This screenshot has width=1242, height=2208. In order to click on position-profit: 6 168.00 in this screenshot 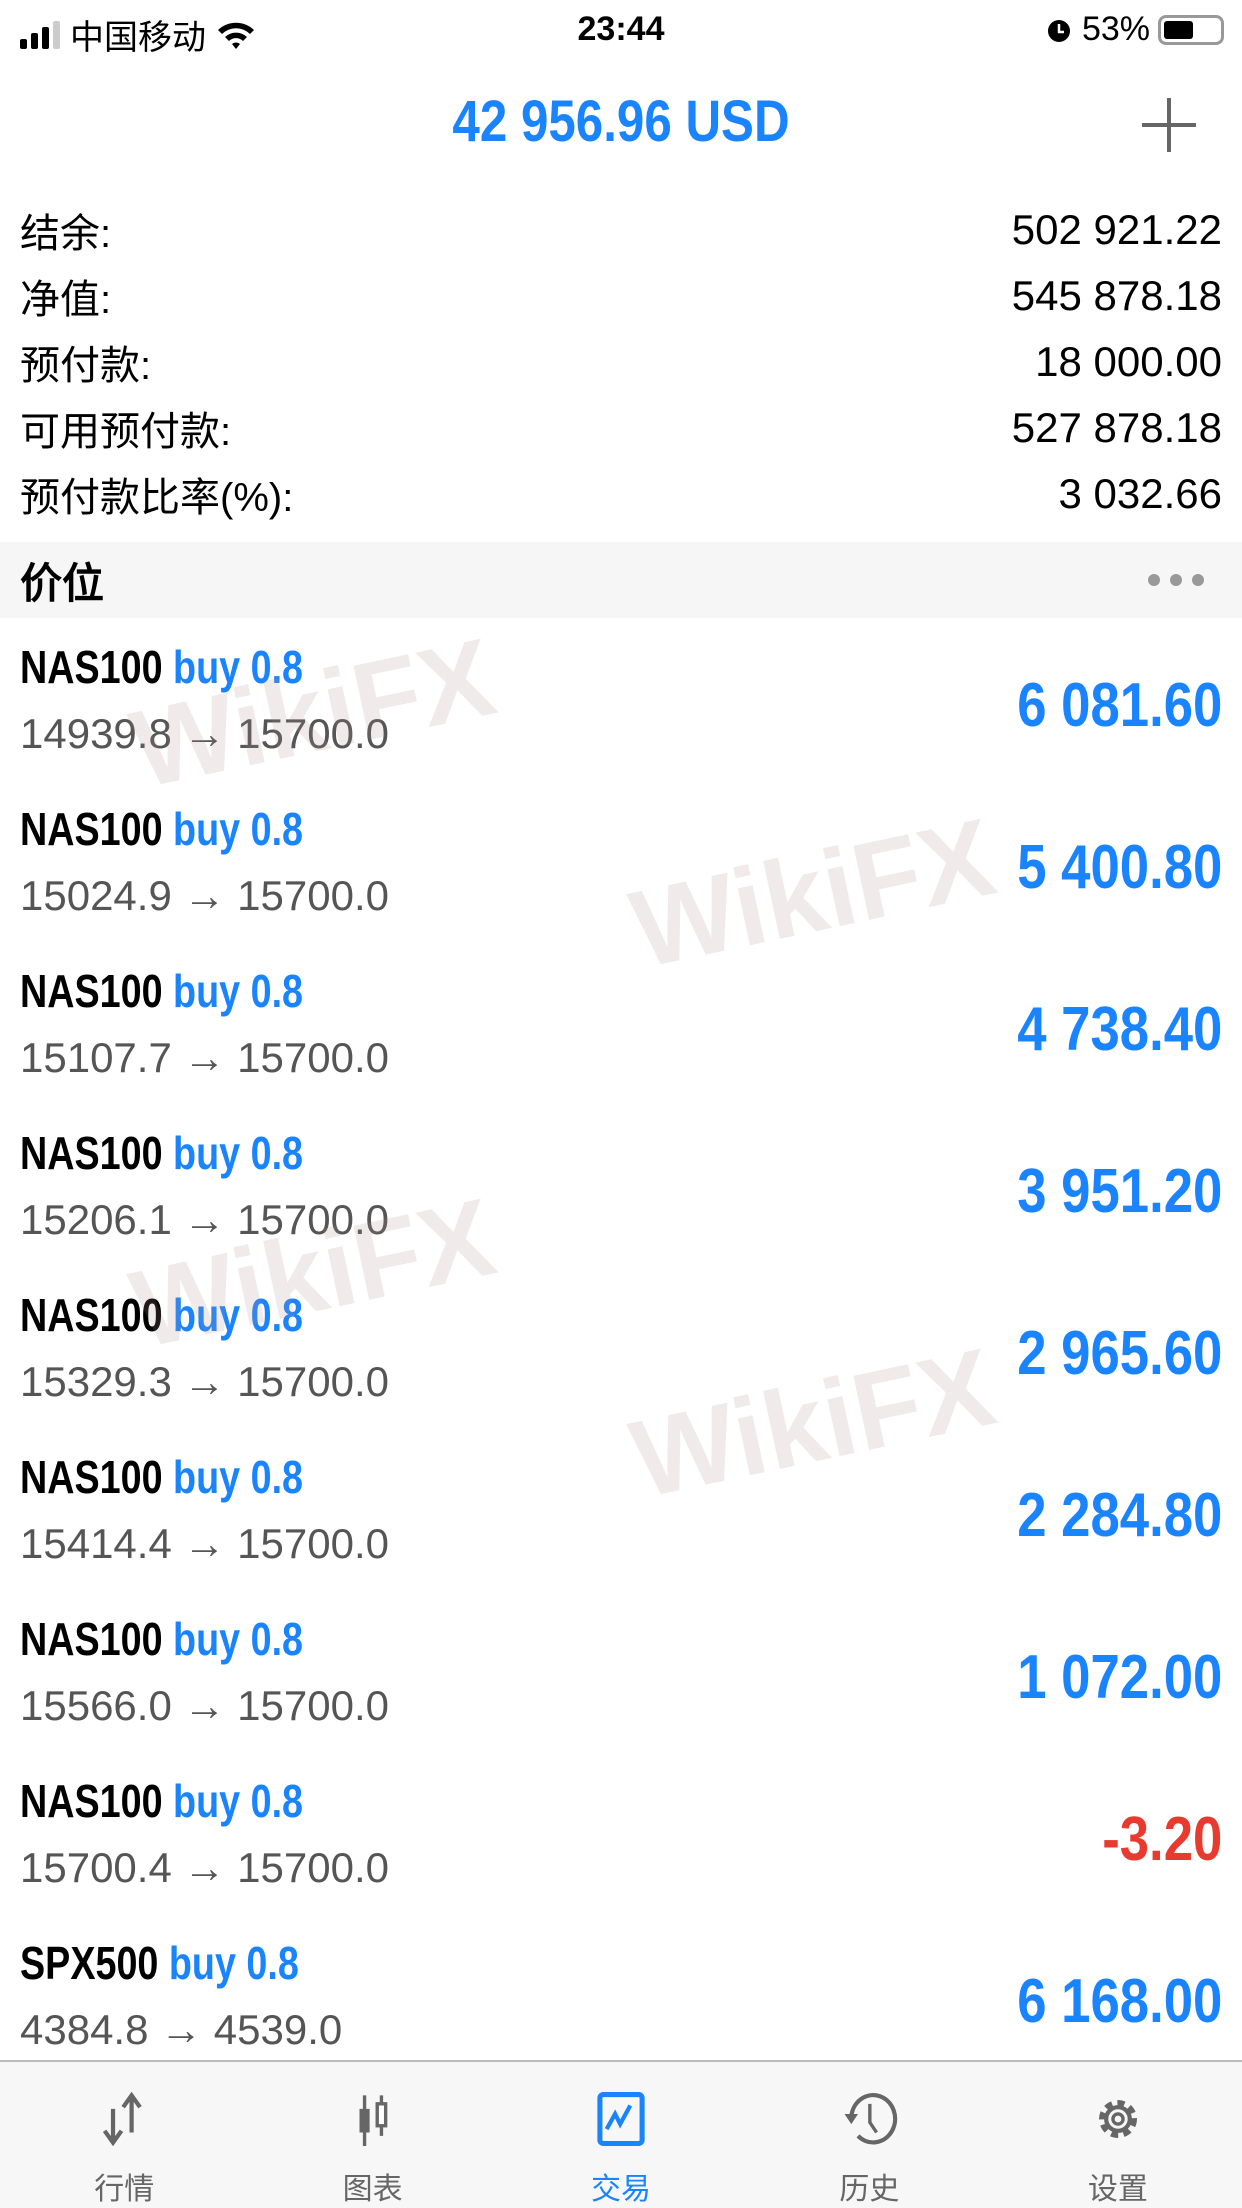, I will do `click(1119, 2001)`.